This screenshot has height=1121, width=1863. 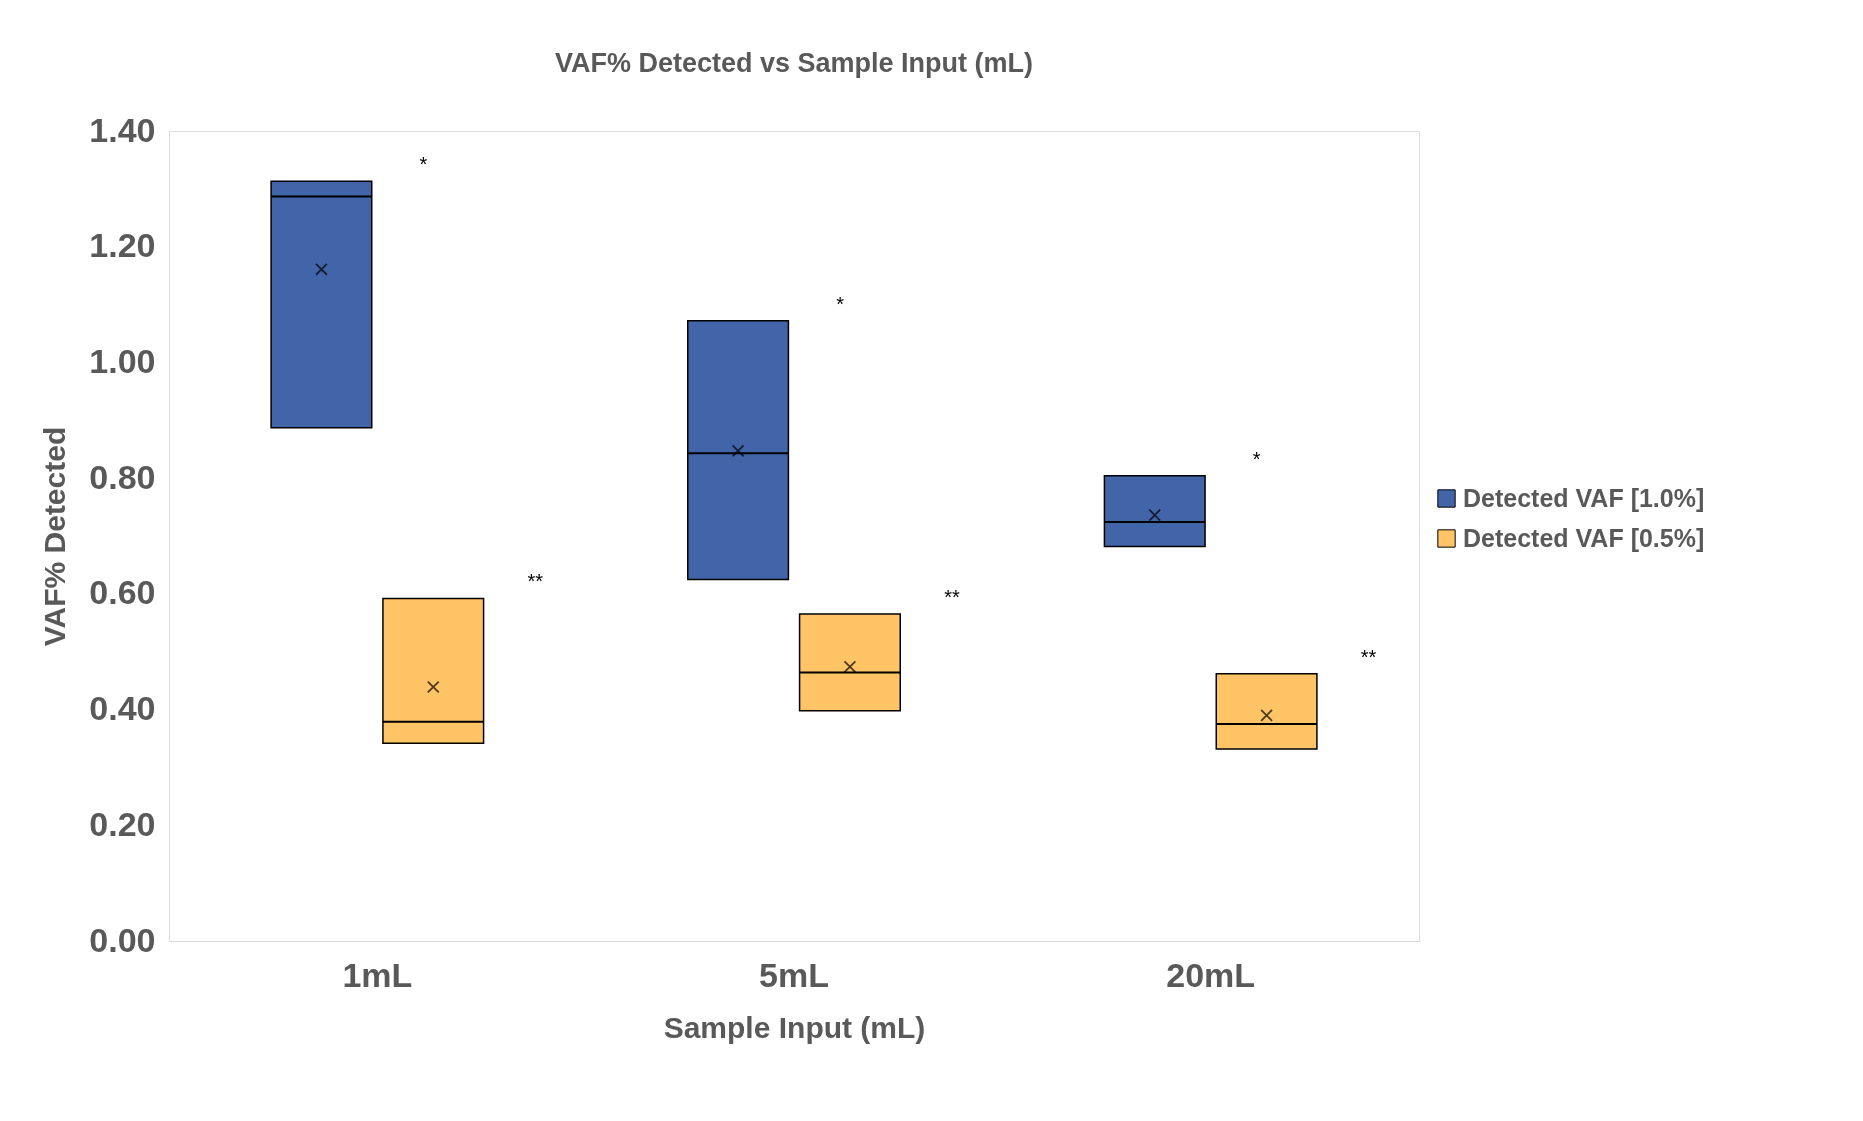 I want to click on y-tick-label: 0.20, so click(x=122, y=823).